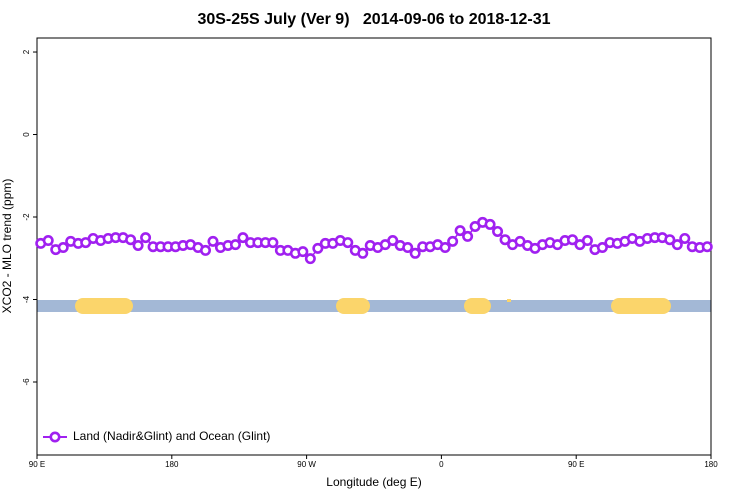 The image size is (750, 500). Describe the element at coordinates (26, 299) in the screenshot. I see `y-tick-label: -4` at that location.